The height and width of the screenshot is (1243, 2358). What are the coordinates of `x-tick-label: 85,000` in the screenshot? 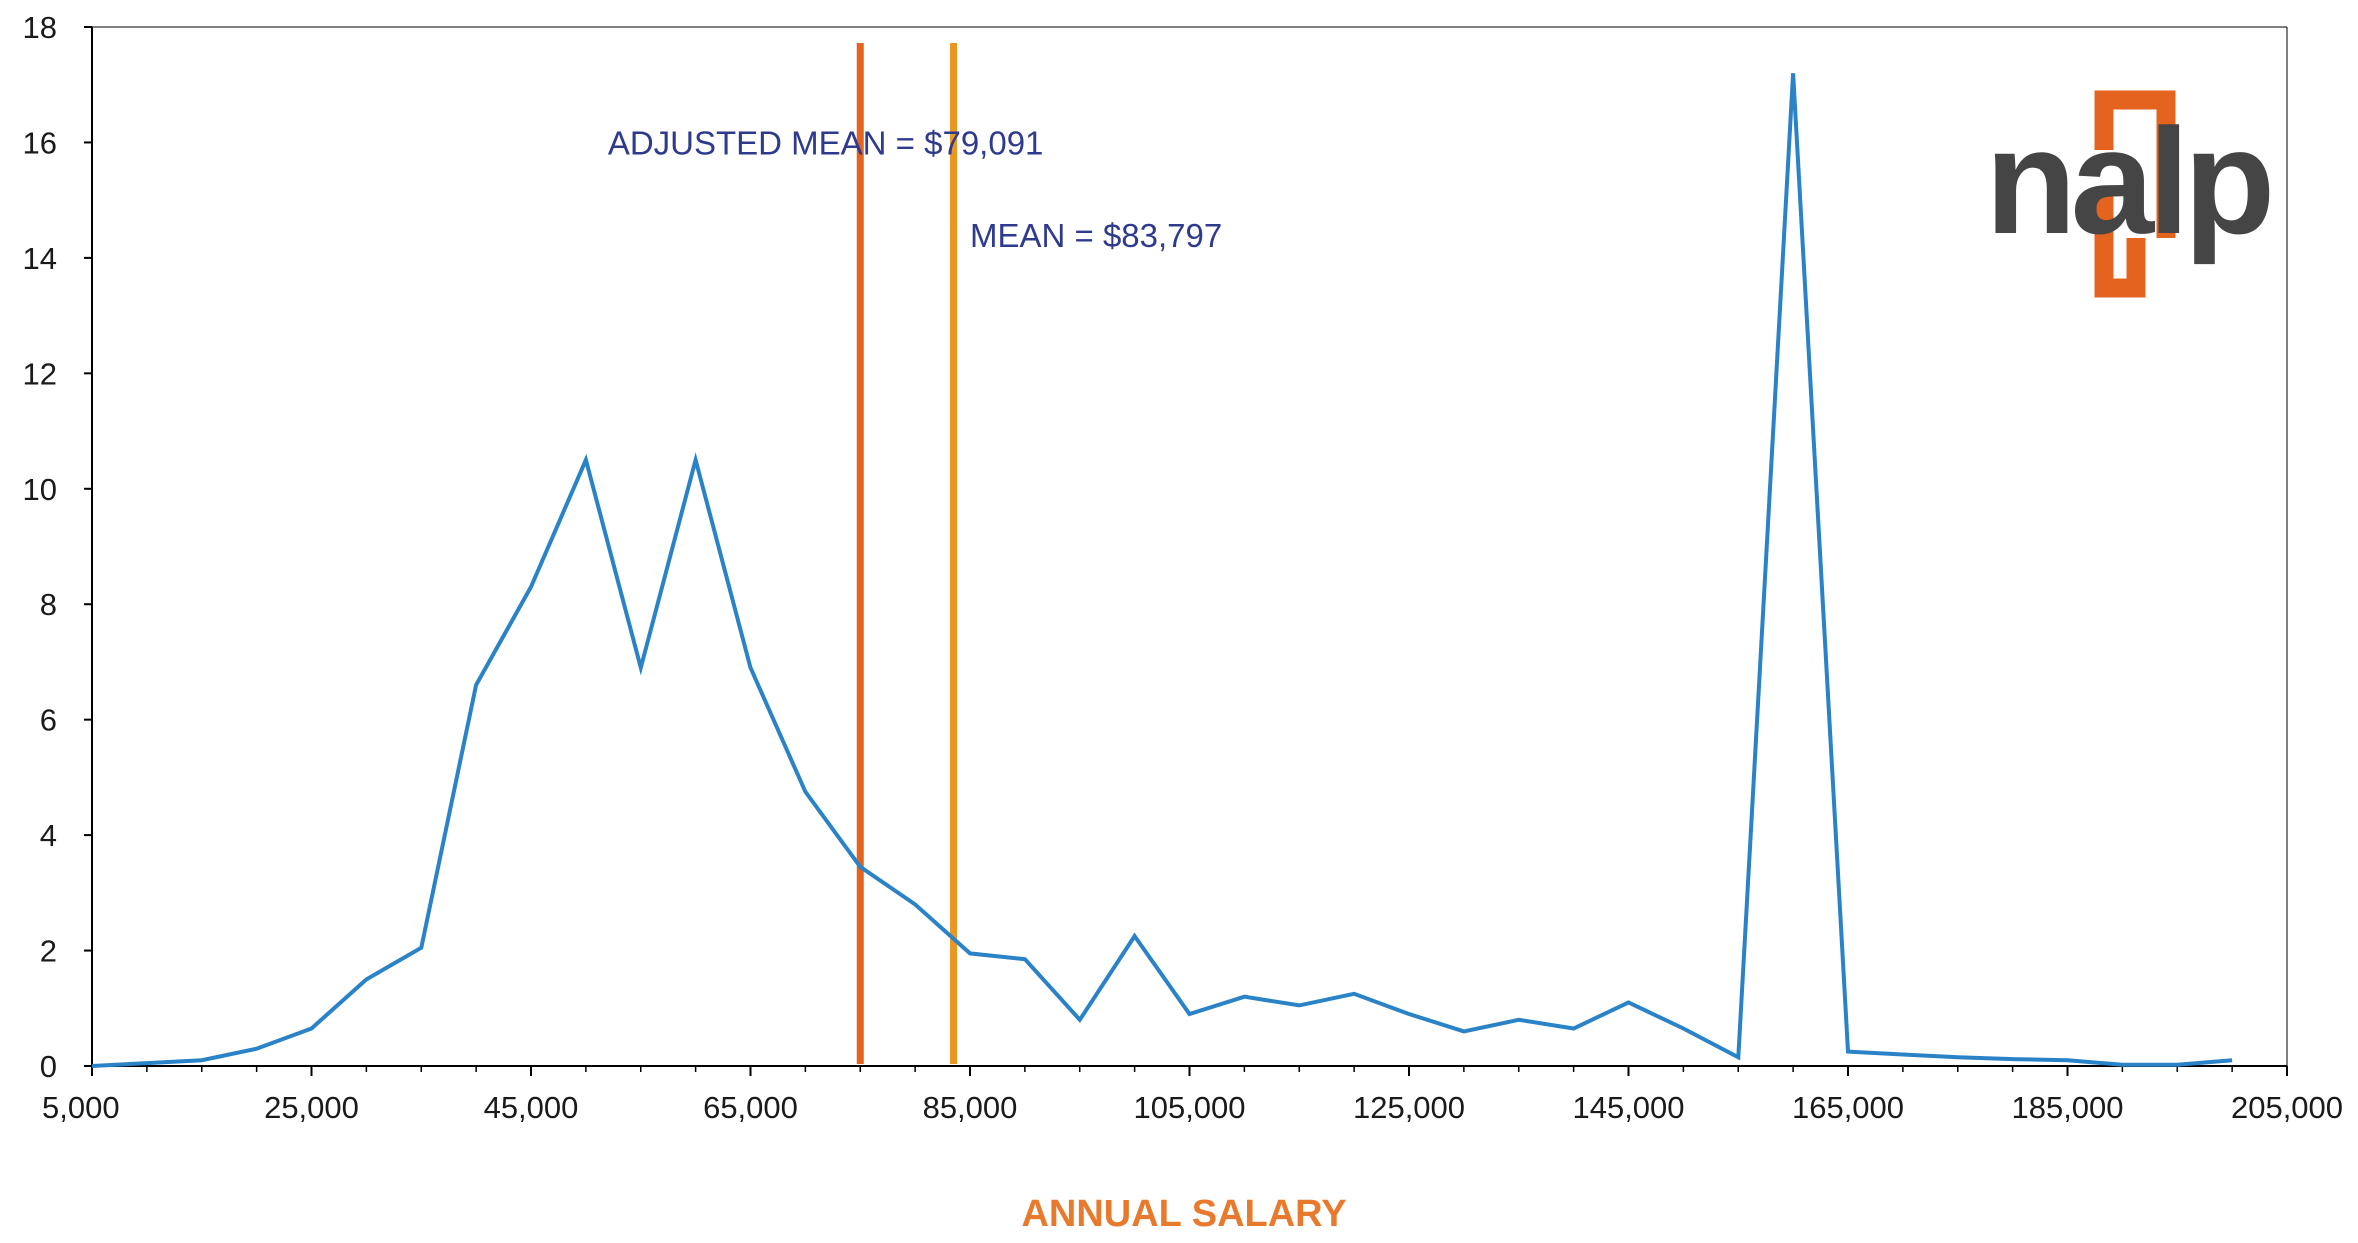 It's located at (970, 1107).